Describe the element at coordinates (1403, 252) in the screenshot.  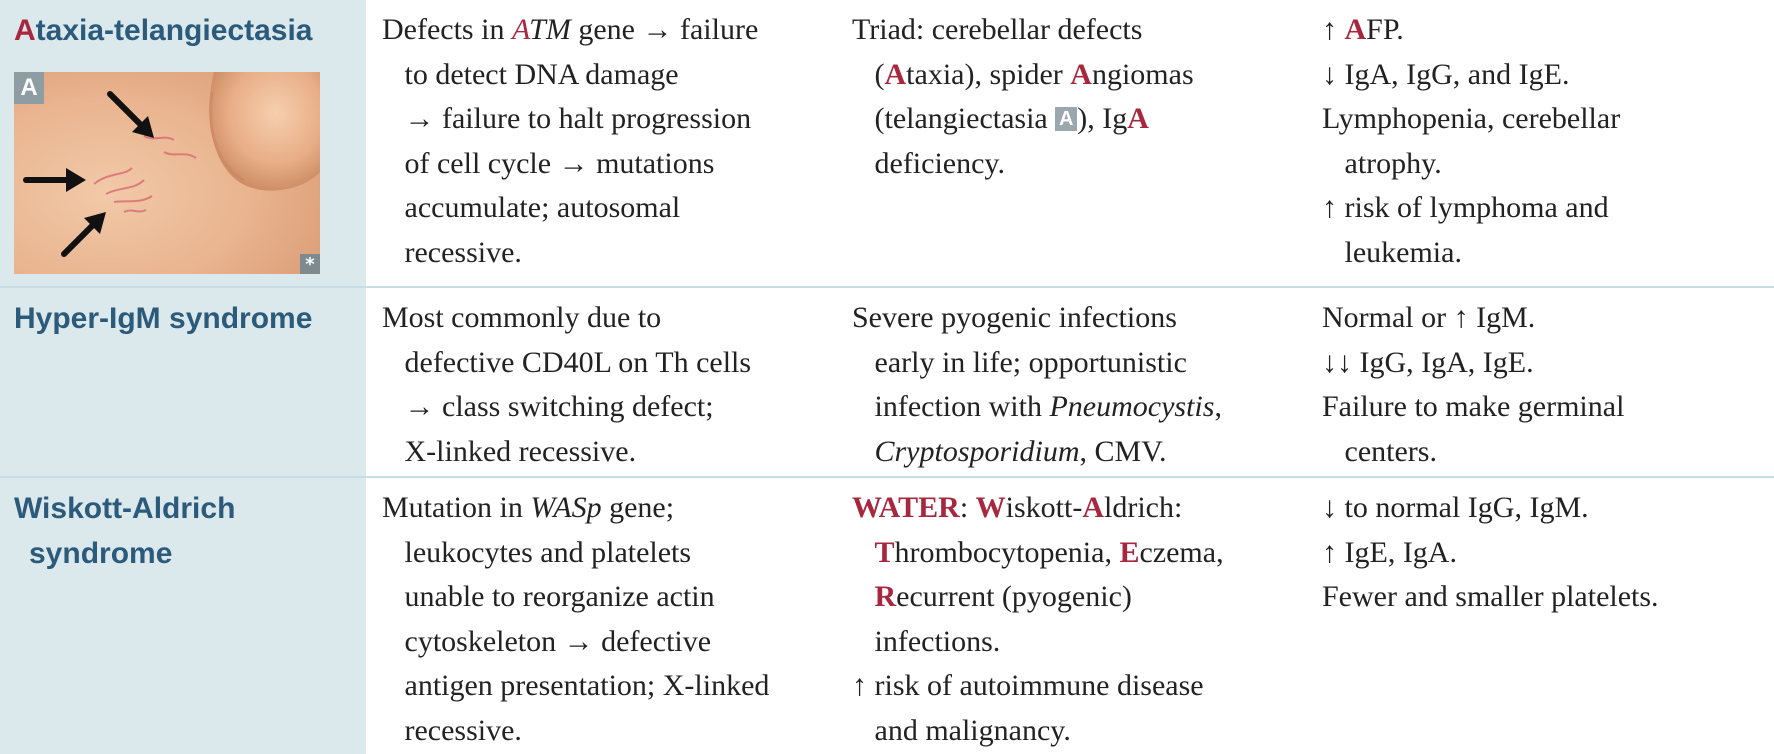
I see `cell-line: leukemia.` at that location.